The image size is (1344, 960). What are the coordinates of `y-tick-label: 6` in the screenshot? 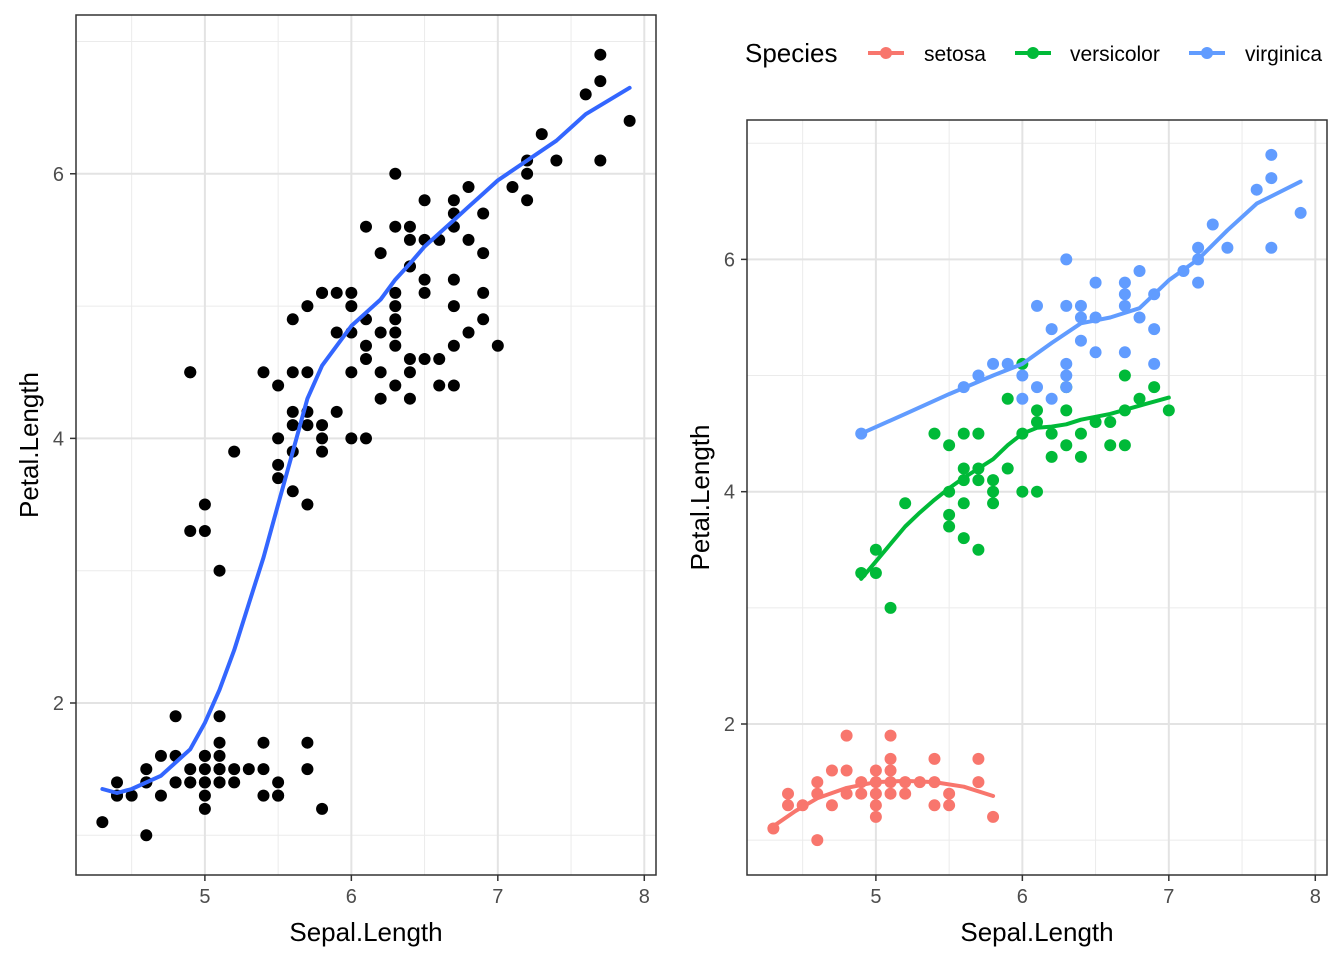 It's located at (729, 260).